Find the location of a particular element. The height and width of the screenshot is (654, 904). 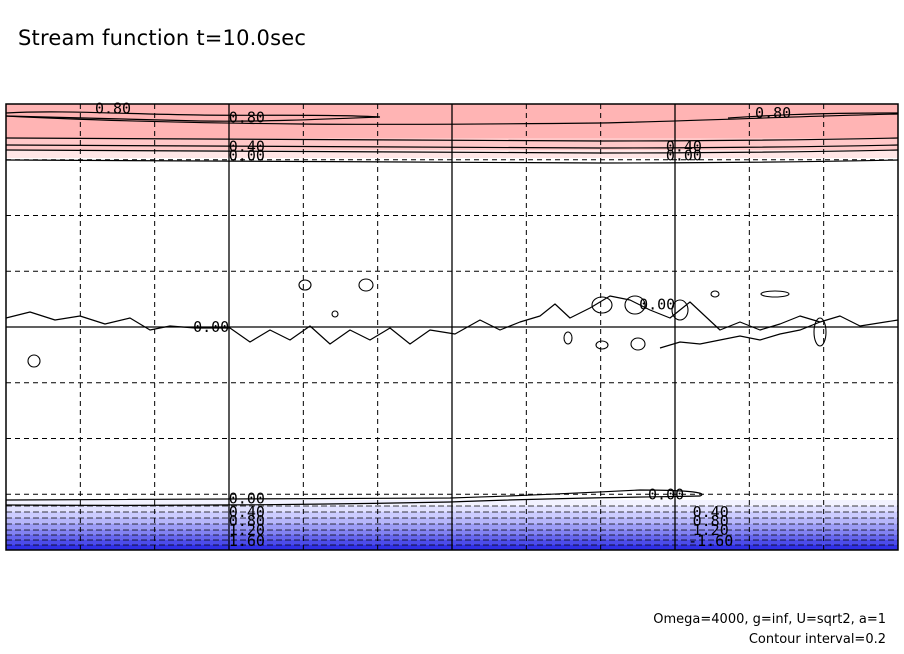

chart-title: Stream function t=10.0sec is located at coordinates (162, 38).